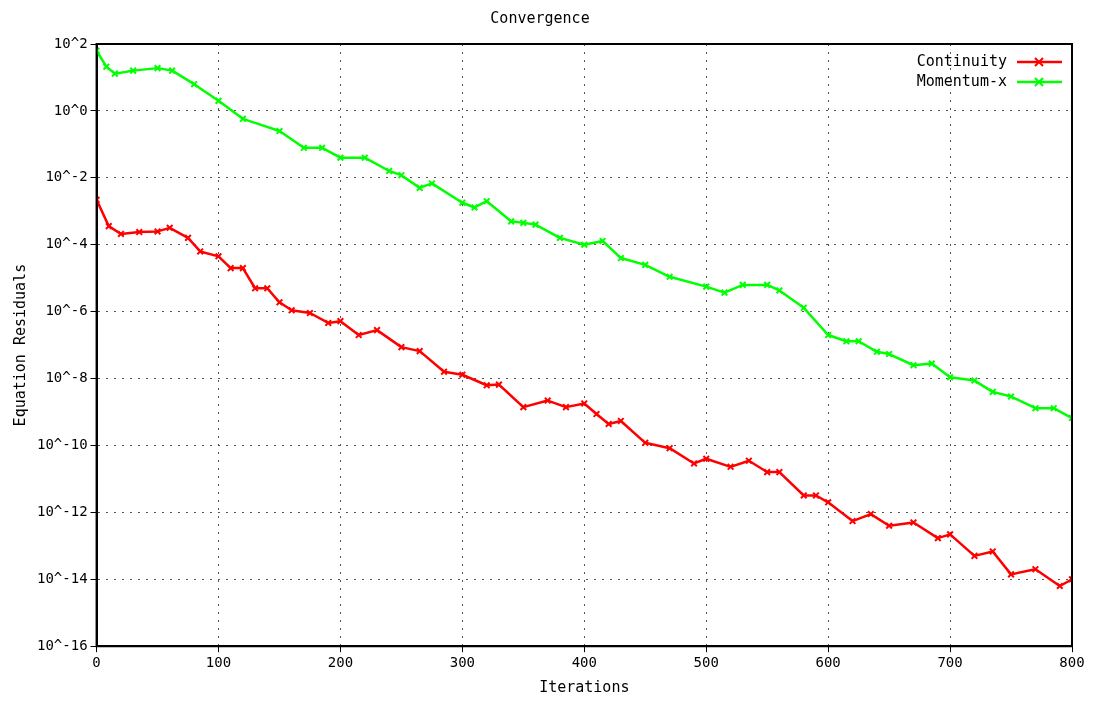  Describe the element at coordinates (70, 42) in the screenshot. I see `y-tick-label: 10^2` at that location.